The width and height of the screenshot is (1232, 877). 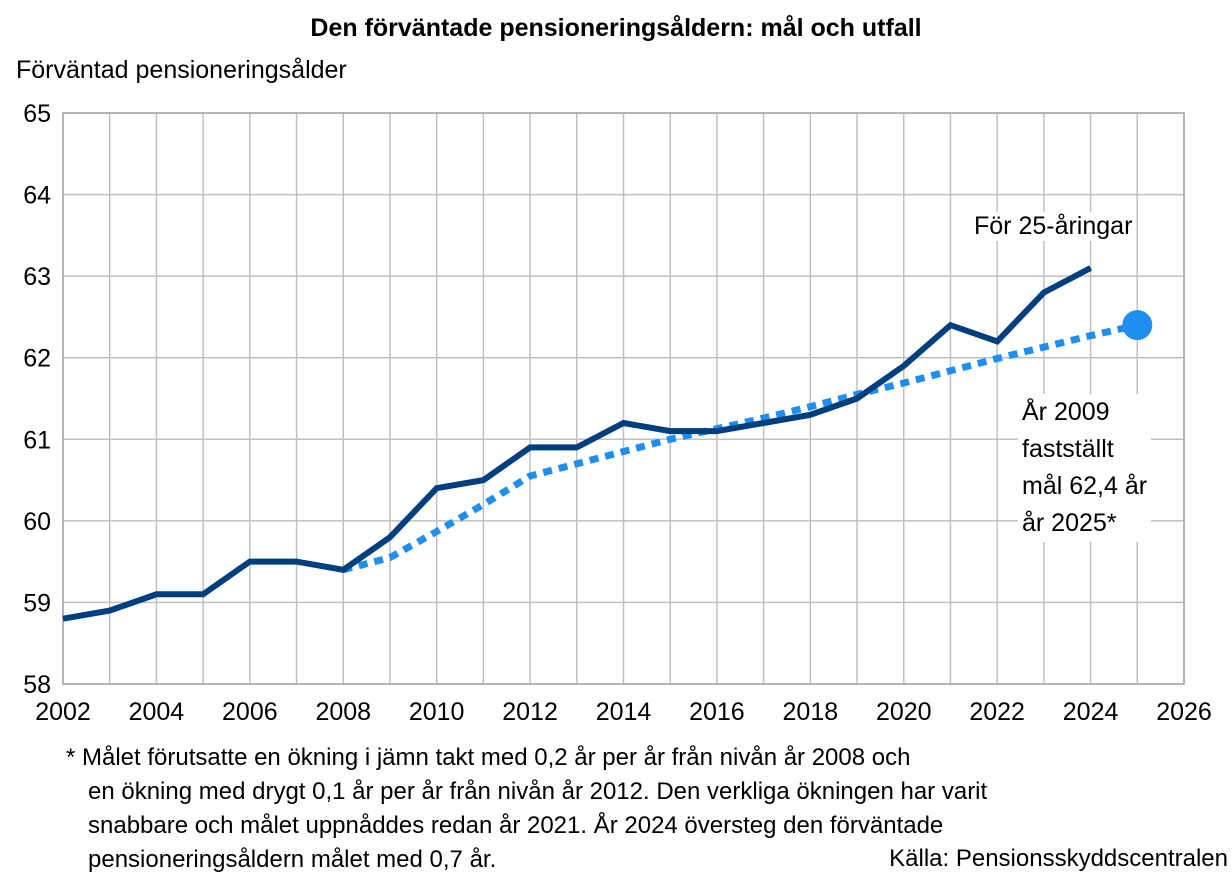 I want to click on x-tick-label: 2014, so click(x=624, y=712).